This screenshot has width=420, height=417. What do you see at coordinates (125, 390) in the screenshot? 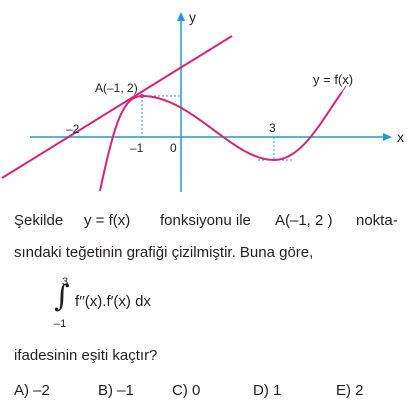
I see `option-b-value: –1` at bounding box center [125, 390].